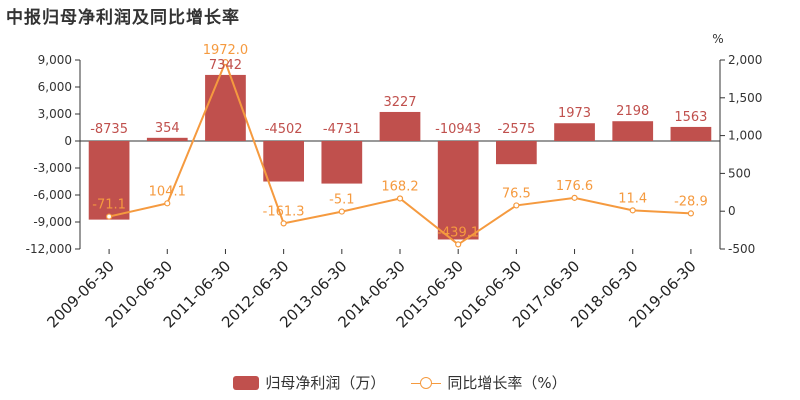  What do you see at coordinates (167, 191) in the screenshot?
I see `line-value-label: 104.1` at bounding box center [167, 191].